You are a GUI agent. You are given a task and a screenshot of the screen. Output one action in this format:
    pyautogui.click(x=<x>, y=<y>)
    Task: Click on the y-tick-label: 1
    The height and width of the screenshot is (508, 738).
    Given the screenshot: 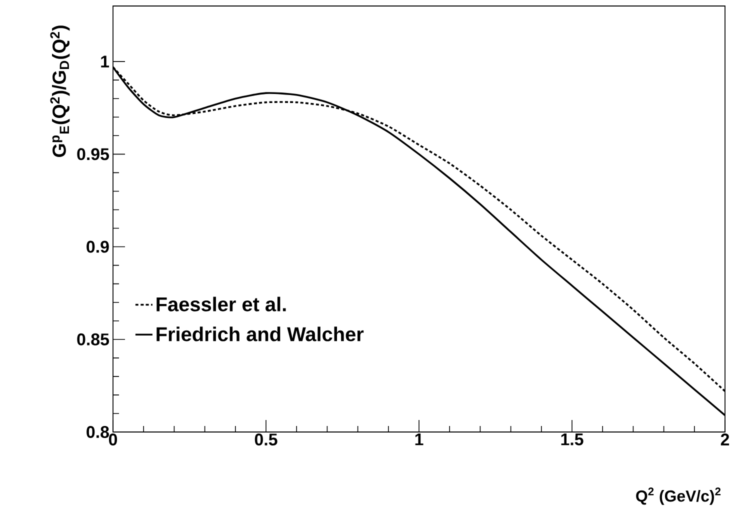 What is the action you would take?
    pyautogui.click(x=105, y=62)
    